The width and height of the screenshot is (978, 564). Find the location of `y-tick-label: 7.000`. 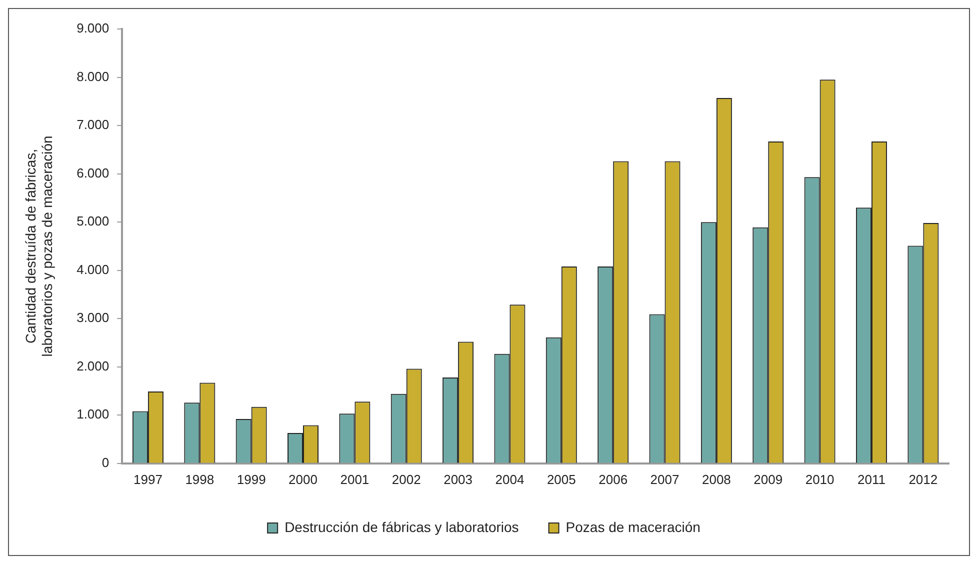

y-tick-label: 7.000 is located at coordinates (93, 124).